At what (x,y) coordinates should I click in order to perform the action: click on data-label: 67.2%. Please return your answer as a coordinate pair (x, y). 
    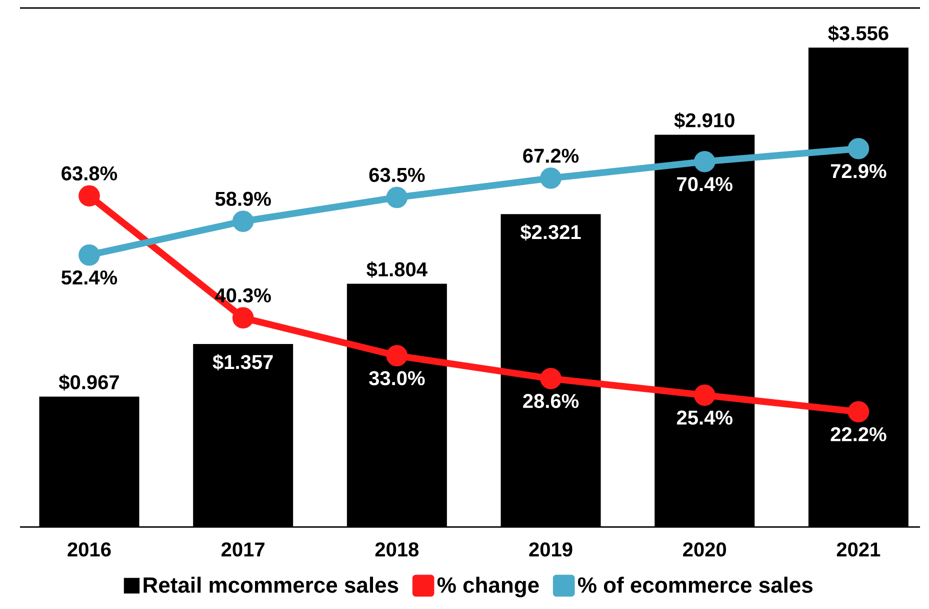
    Looking at the image, I should click on (551, 155).